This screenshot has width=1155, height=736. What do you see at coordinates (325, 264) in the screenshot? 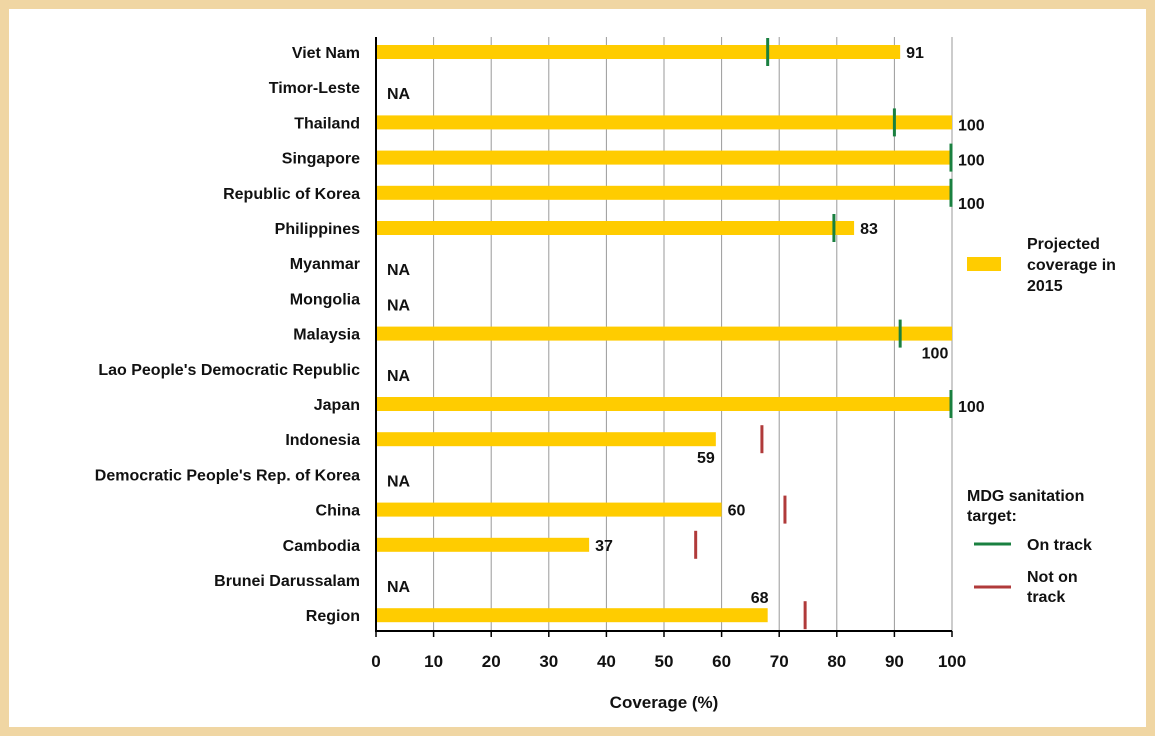
I see `category-label: Myanmar` at bounding box center [325, 264].